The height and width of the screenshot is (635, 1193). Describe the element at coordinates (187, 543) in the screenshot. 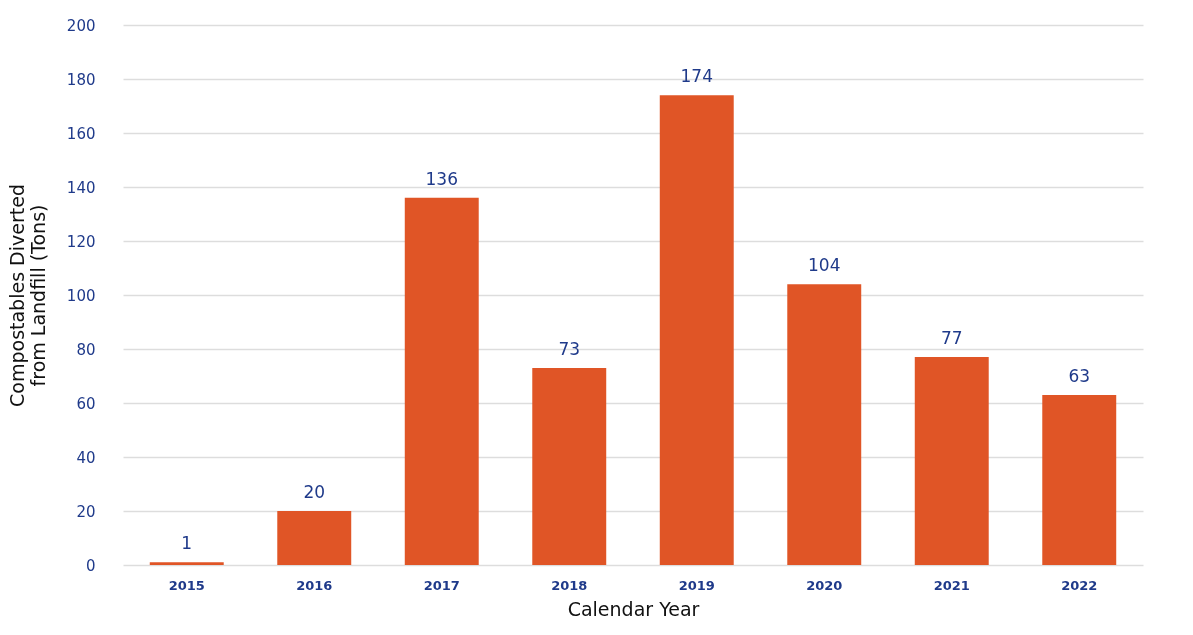

I see `data-label: 1` at that location.